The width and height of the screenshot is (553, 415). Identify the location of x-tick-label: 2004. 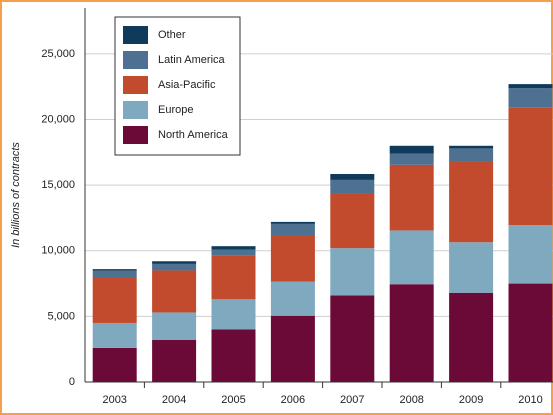
(174, 400).